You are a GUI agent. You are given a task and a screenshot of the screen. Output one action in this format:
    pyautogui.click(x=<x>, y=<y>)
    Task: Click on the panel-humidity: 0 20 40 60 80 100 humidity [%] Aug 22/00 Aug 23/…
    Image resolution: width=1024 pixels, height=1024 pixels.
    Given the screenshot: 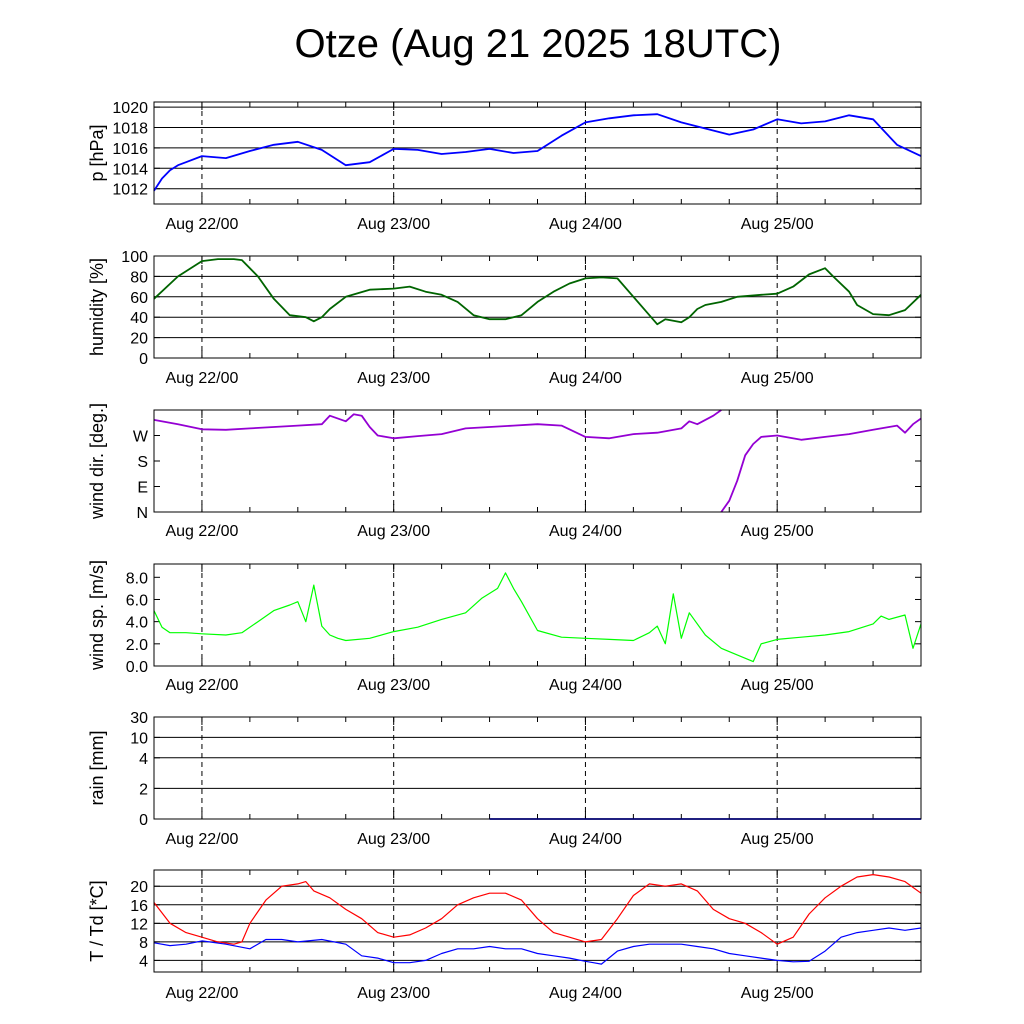 What is the action you would take?
    pyautogui.click(x=504, y=318)
    